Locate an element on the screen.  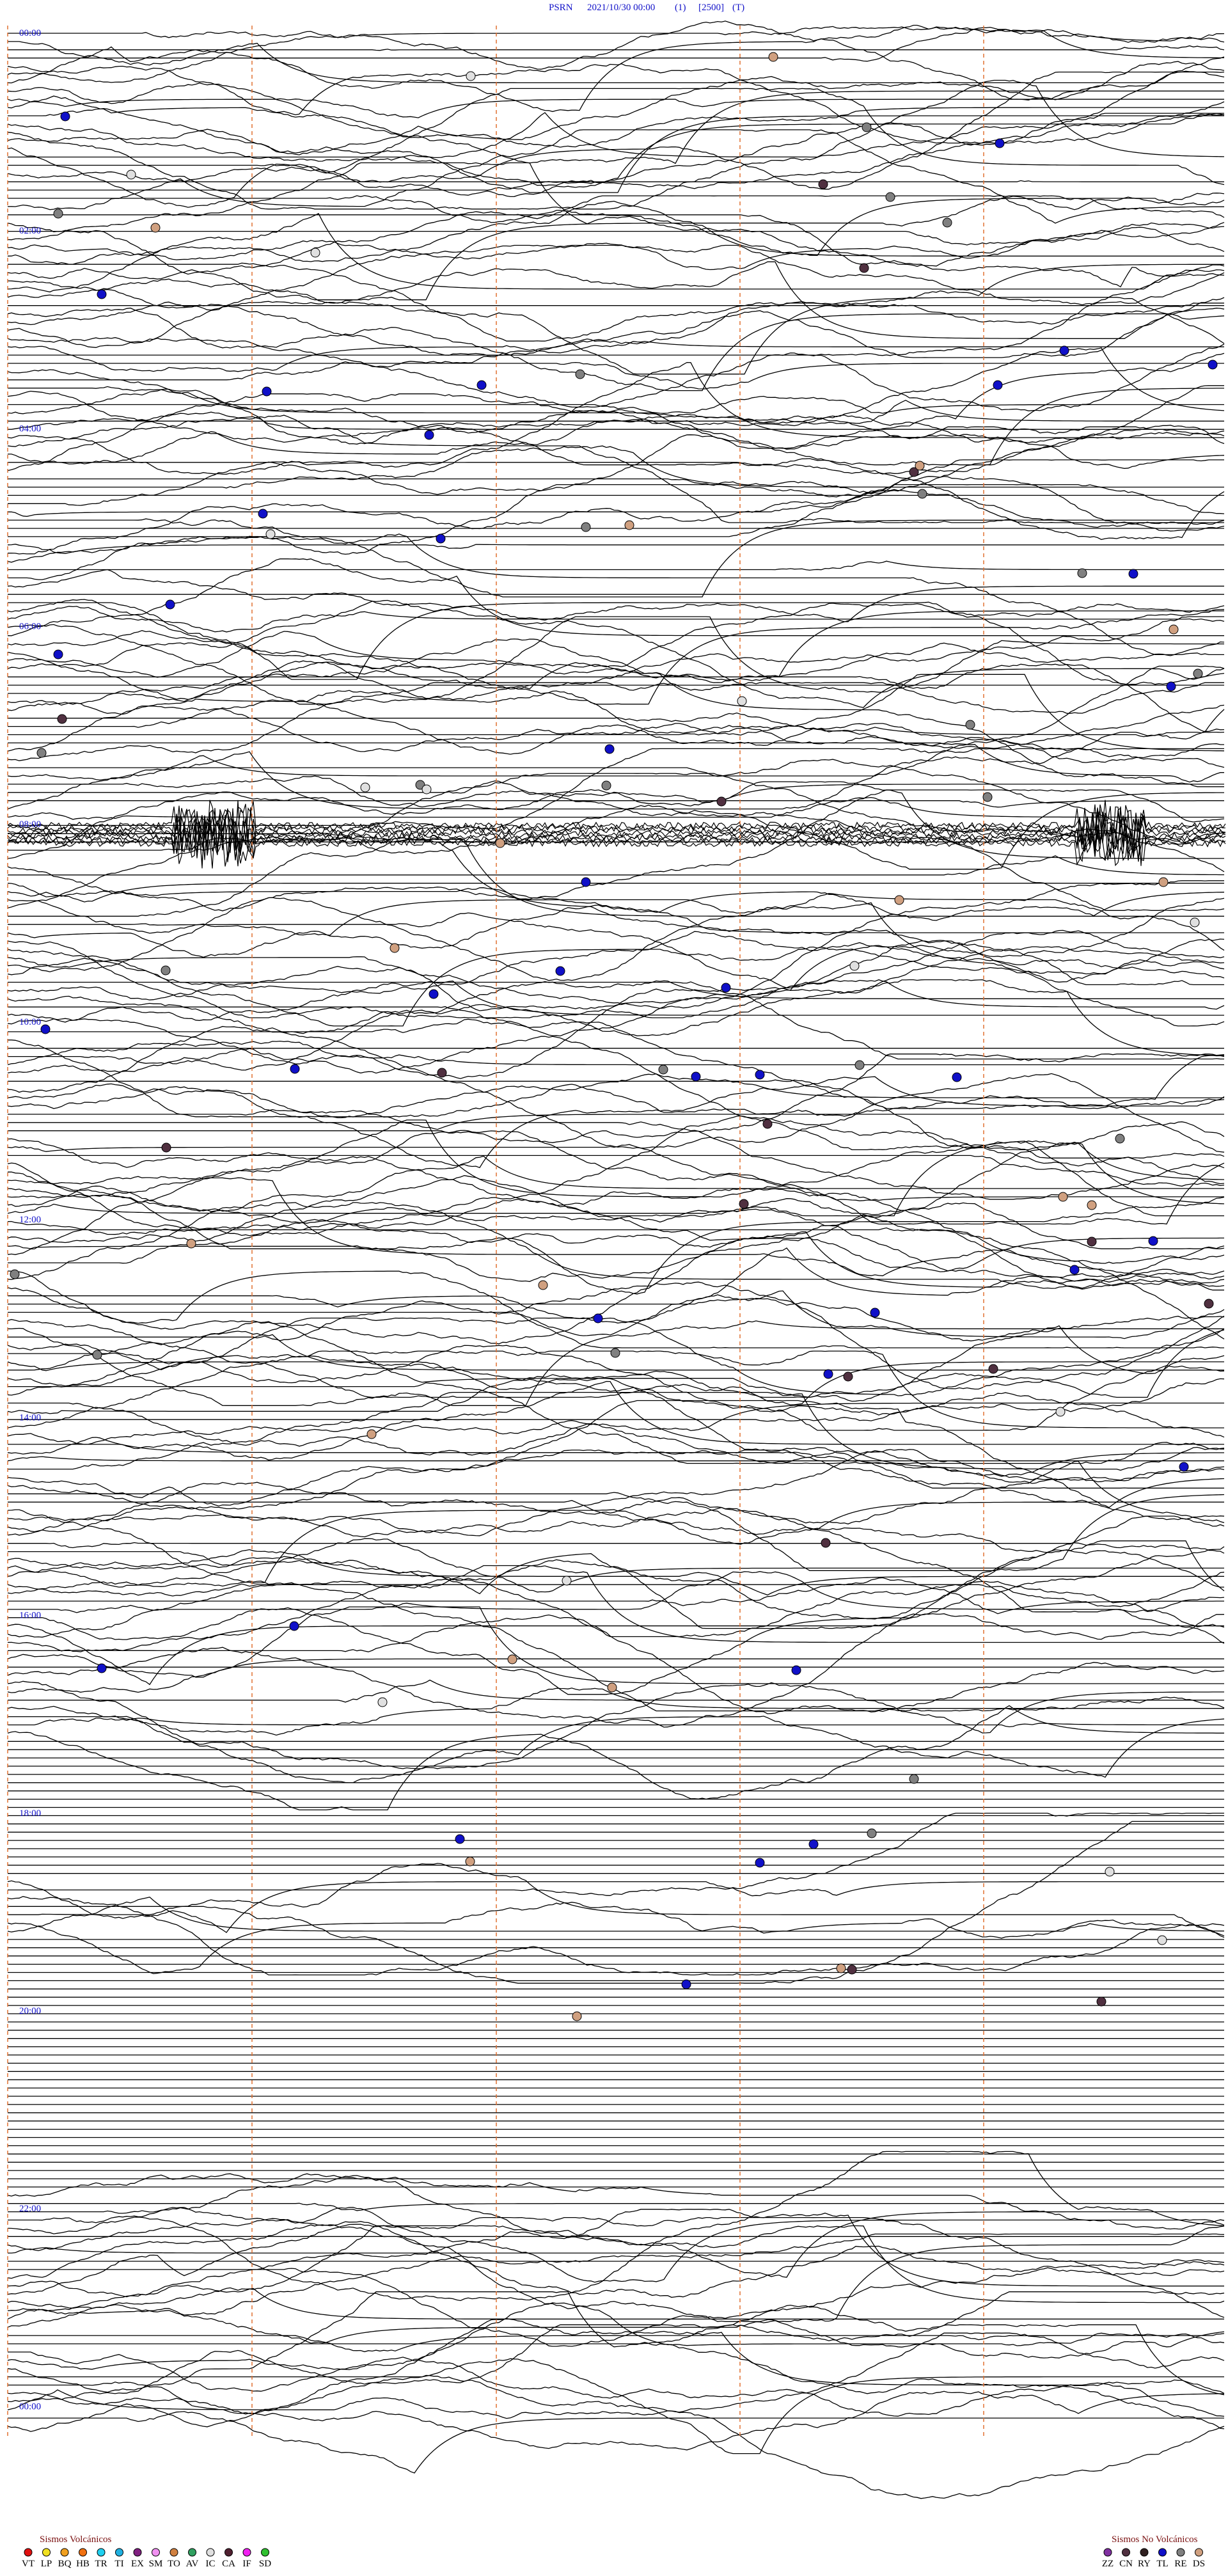
station: PSRN is located at coordinates (561, 8).